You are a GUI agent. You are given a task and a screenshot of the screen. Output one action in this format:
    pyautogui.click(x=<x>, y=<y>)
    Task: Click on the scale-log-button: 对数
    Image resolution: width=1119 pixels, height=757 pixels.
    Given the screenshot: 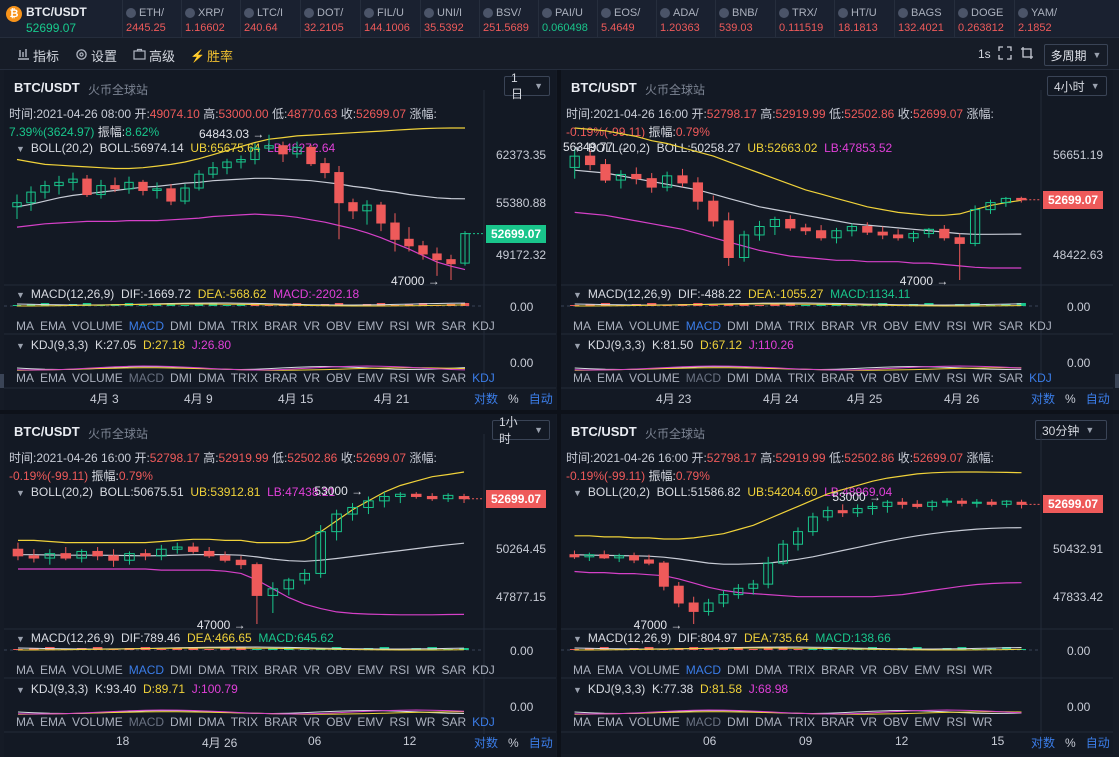 What is the action you would take?
    pyautogui.click(x=1043, y=399)
    